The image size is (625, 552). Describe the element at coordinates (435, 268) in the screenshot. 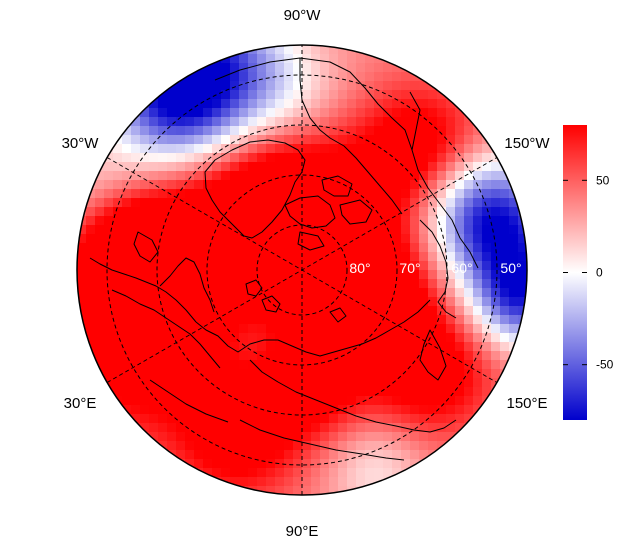

I see `latitude-labels: 80° 70° 60° 50°` at that location.